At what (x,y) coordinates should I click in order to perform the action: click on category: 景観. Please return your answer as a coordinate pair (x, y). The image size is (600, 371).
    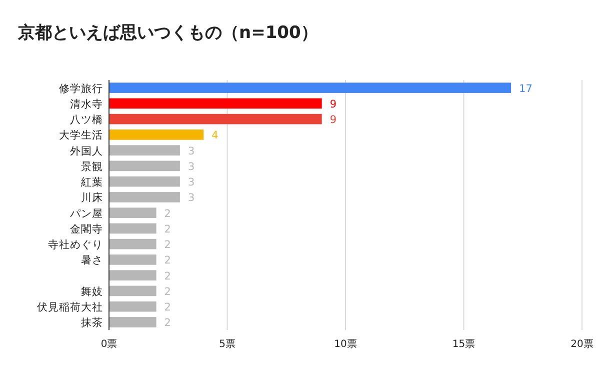
    Looking at the image, I should click on (92, 166).